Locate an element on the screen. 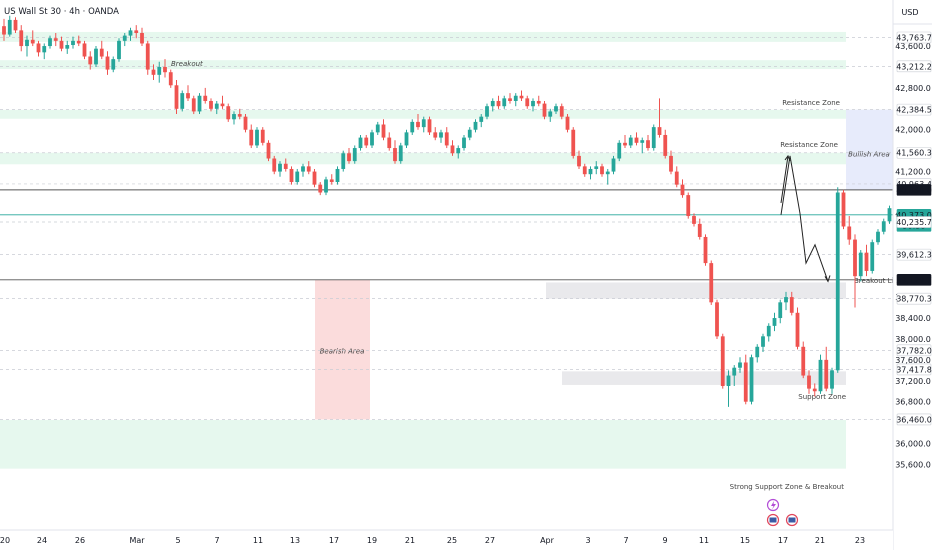 The height and width of the screenshot is (550, 932). zone-43212-label: Breakout is located at coordinates (187, 64).